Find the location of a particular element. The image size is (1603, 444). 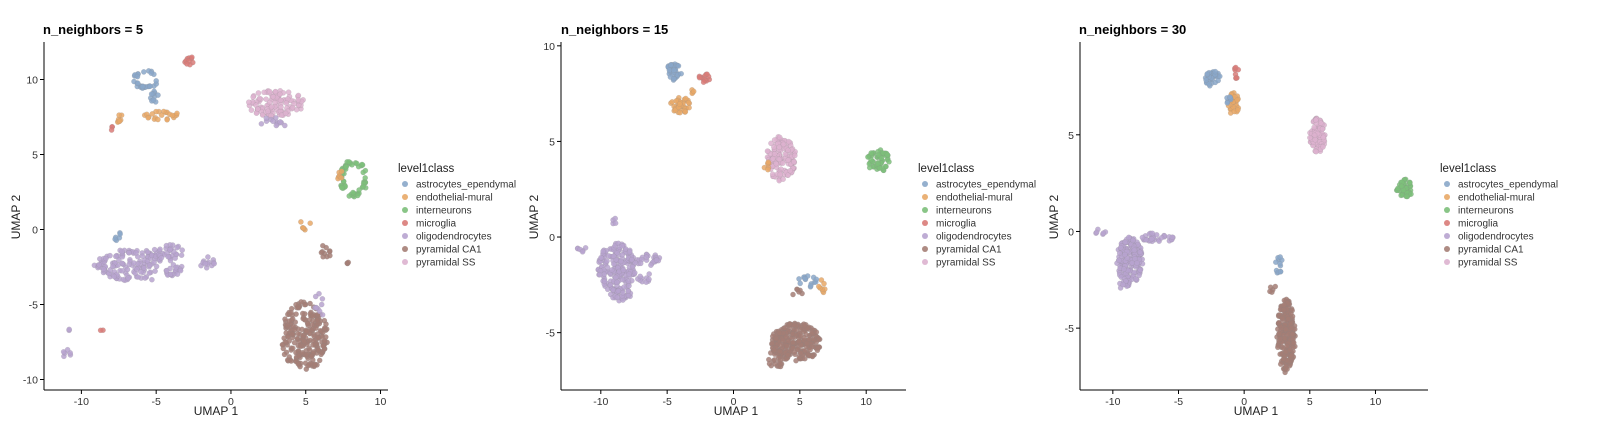

legend-label: pyramidal CA1 is located at coordinates (449, 250).